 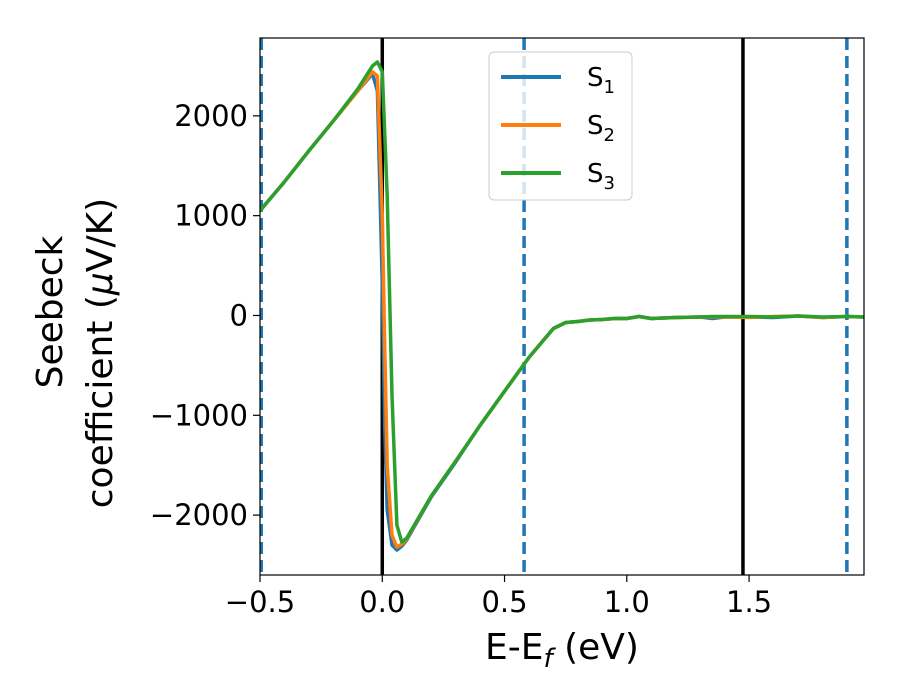 What do you see at coordinates (205, 315) in the screenshot?
I see `y-axis-ticks: −2000 −1000 0 1000 2000` at bounding box center [205, 315].